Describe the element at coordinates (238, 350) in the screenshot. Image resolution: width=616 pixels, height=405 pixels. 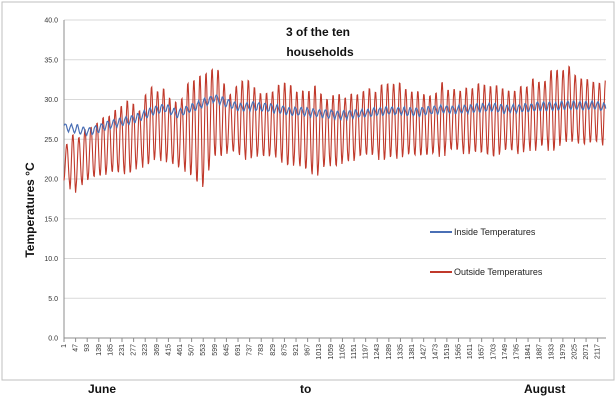
I see `x-tick-label: 691` at that location.